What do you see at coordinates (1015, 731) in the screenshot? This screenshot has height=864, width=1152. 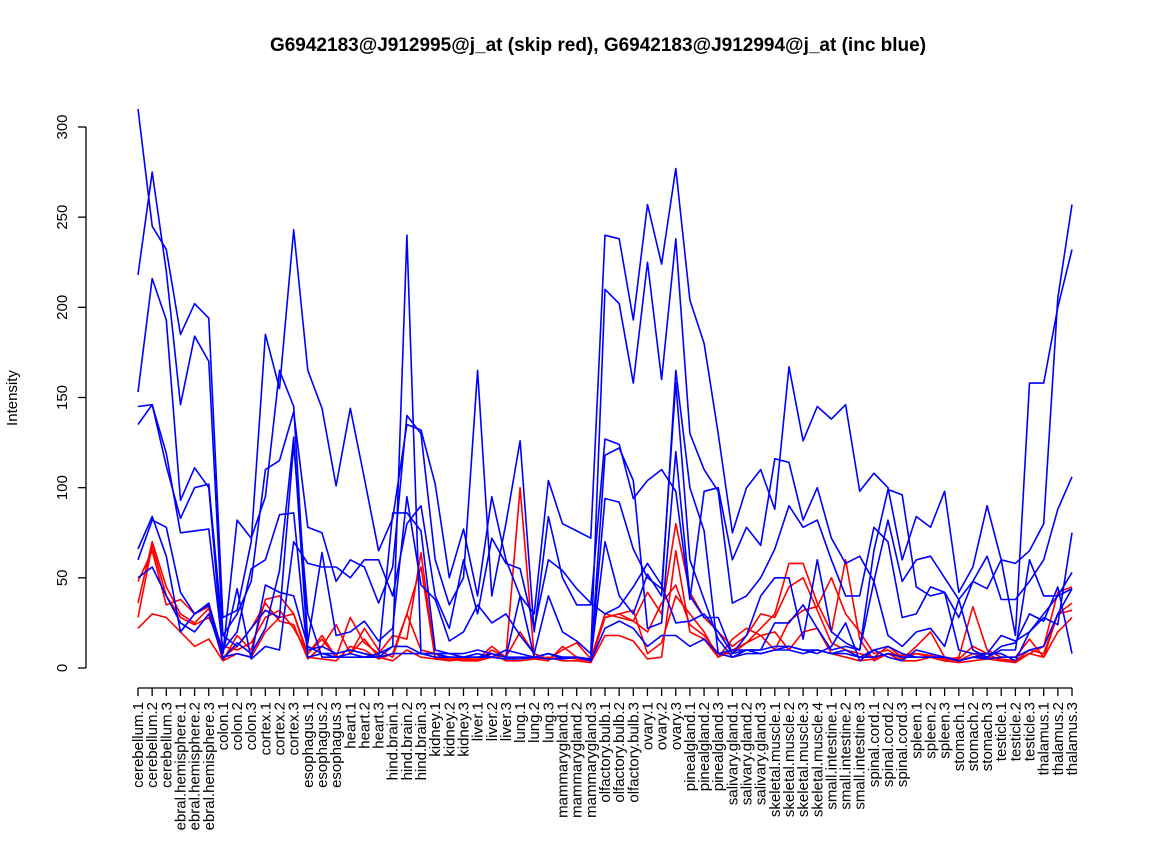 I see `x-tick-label: testicle.2` at bounding box center [1015, 731].